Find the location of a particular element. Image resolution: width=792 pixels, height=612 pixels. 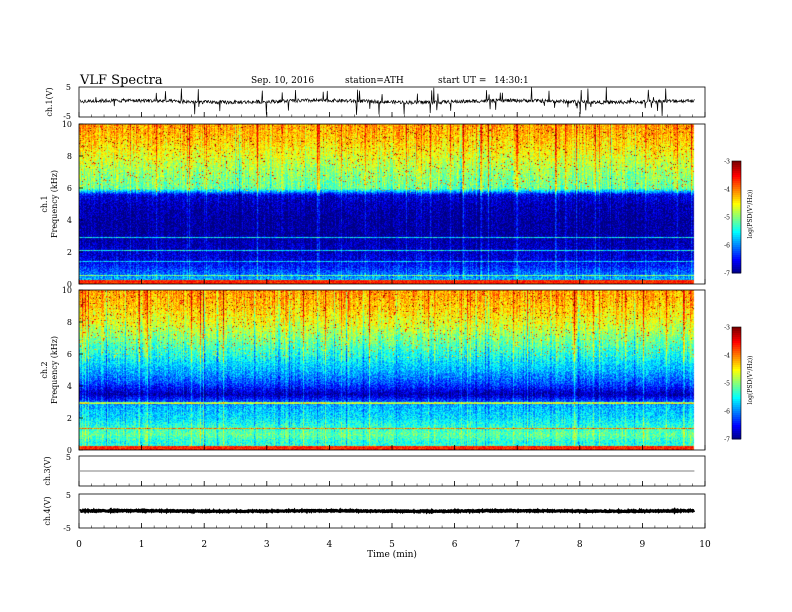

colorbar-frame is located at coordinates (736, 383).